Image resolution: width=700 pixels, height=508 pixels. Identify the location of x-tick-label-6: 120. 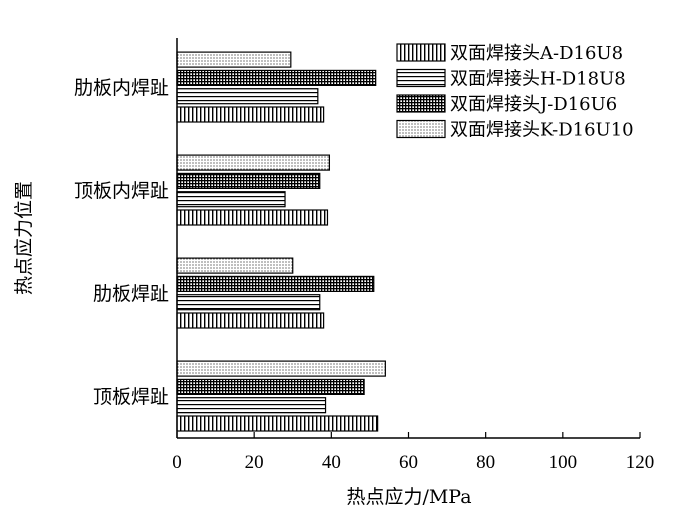
(640, 462).